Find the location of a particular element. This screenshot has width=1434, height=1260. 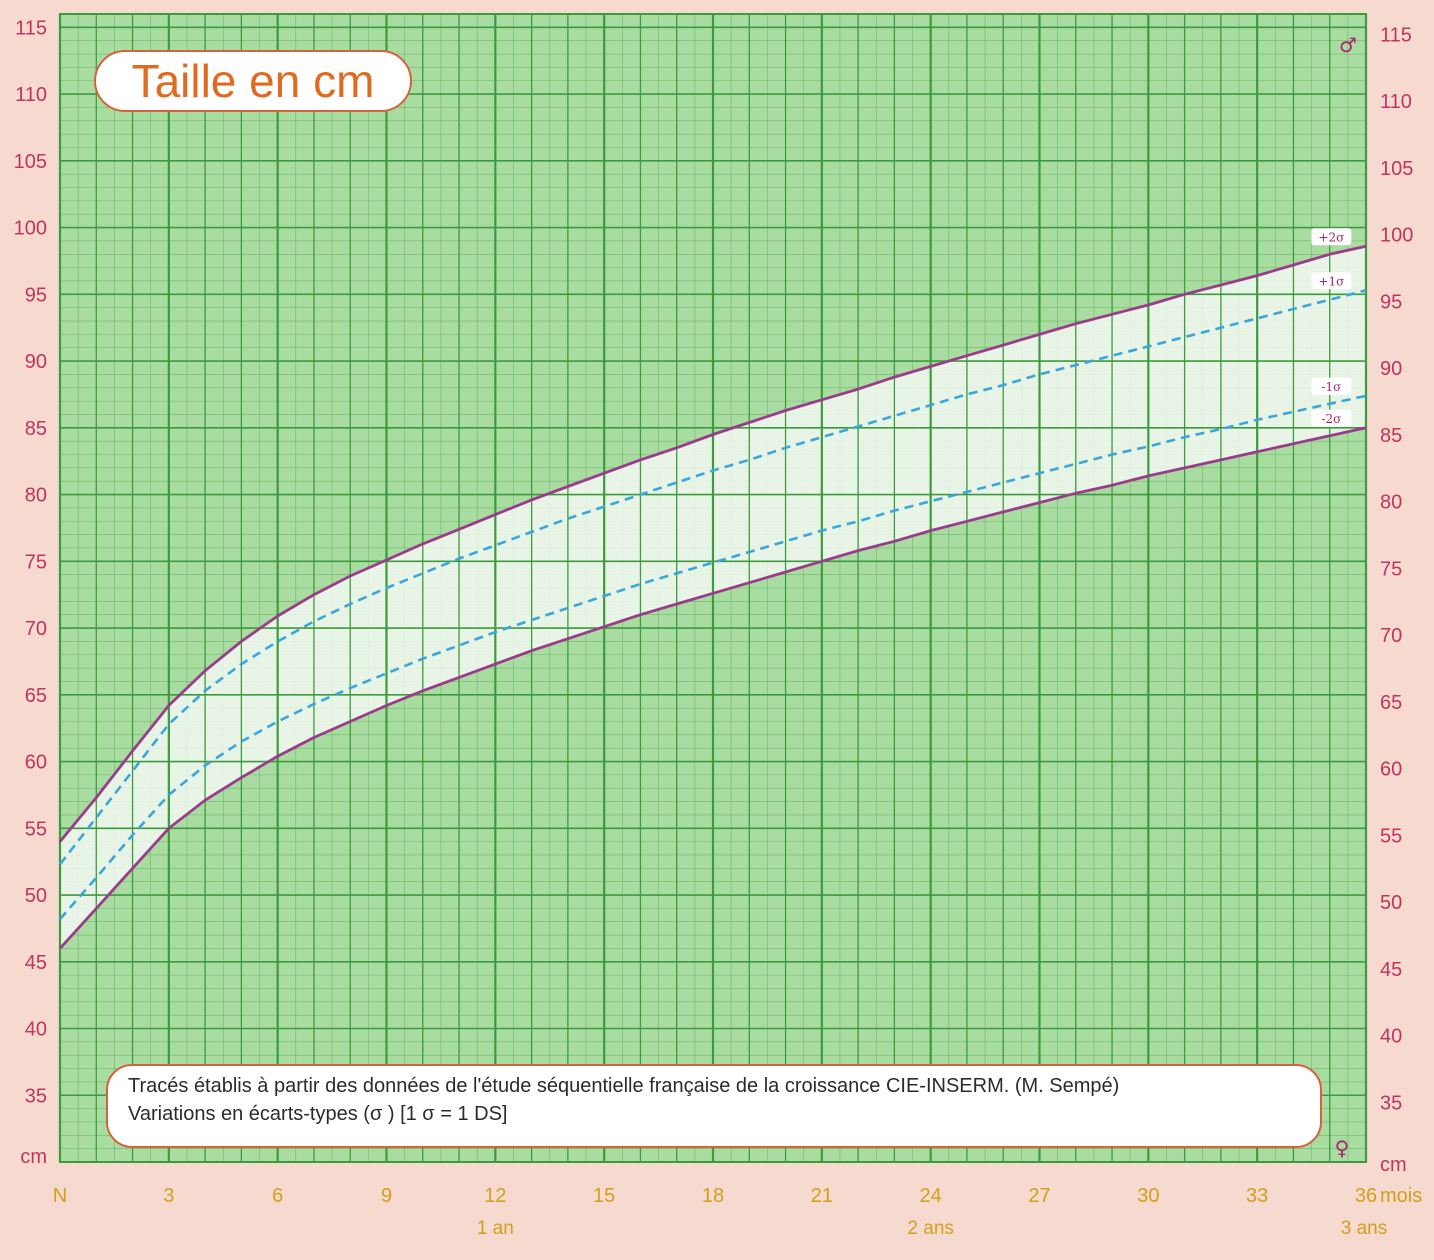

x-tick-label: 24 is located at coordinates (931, 1196).